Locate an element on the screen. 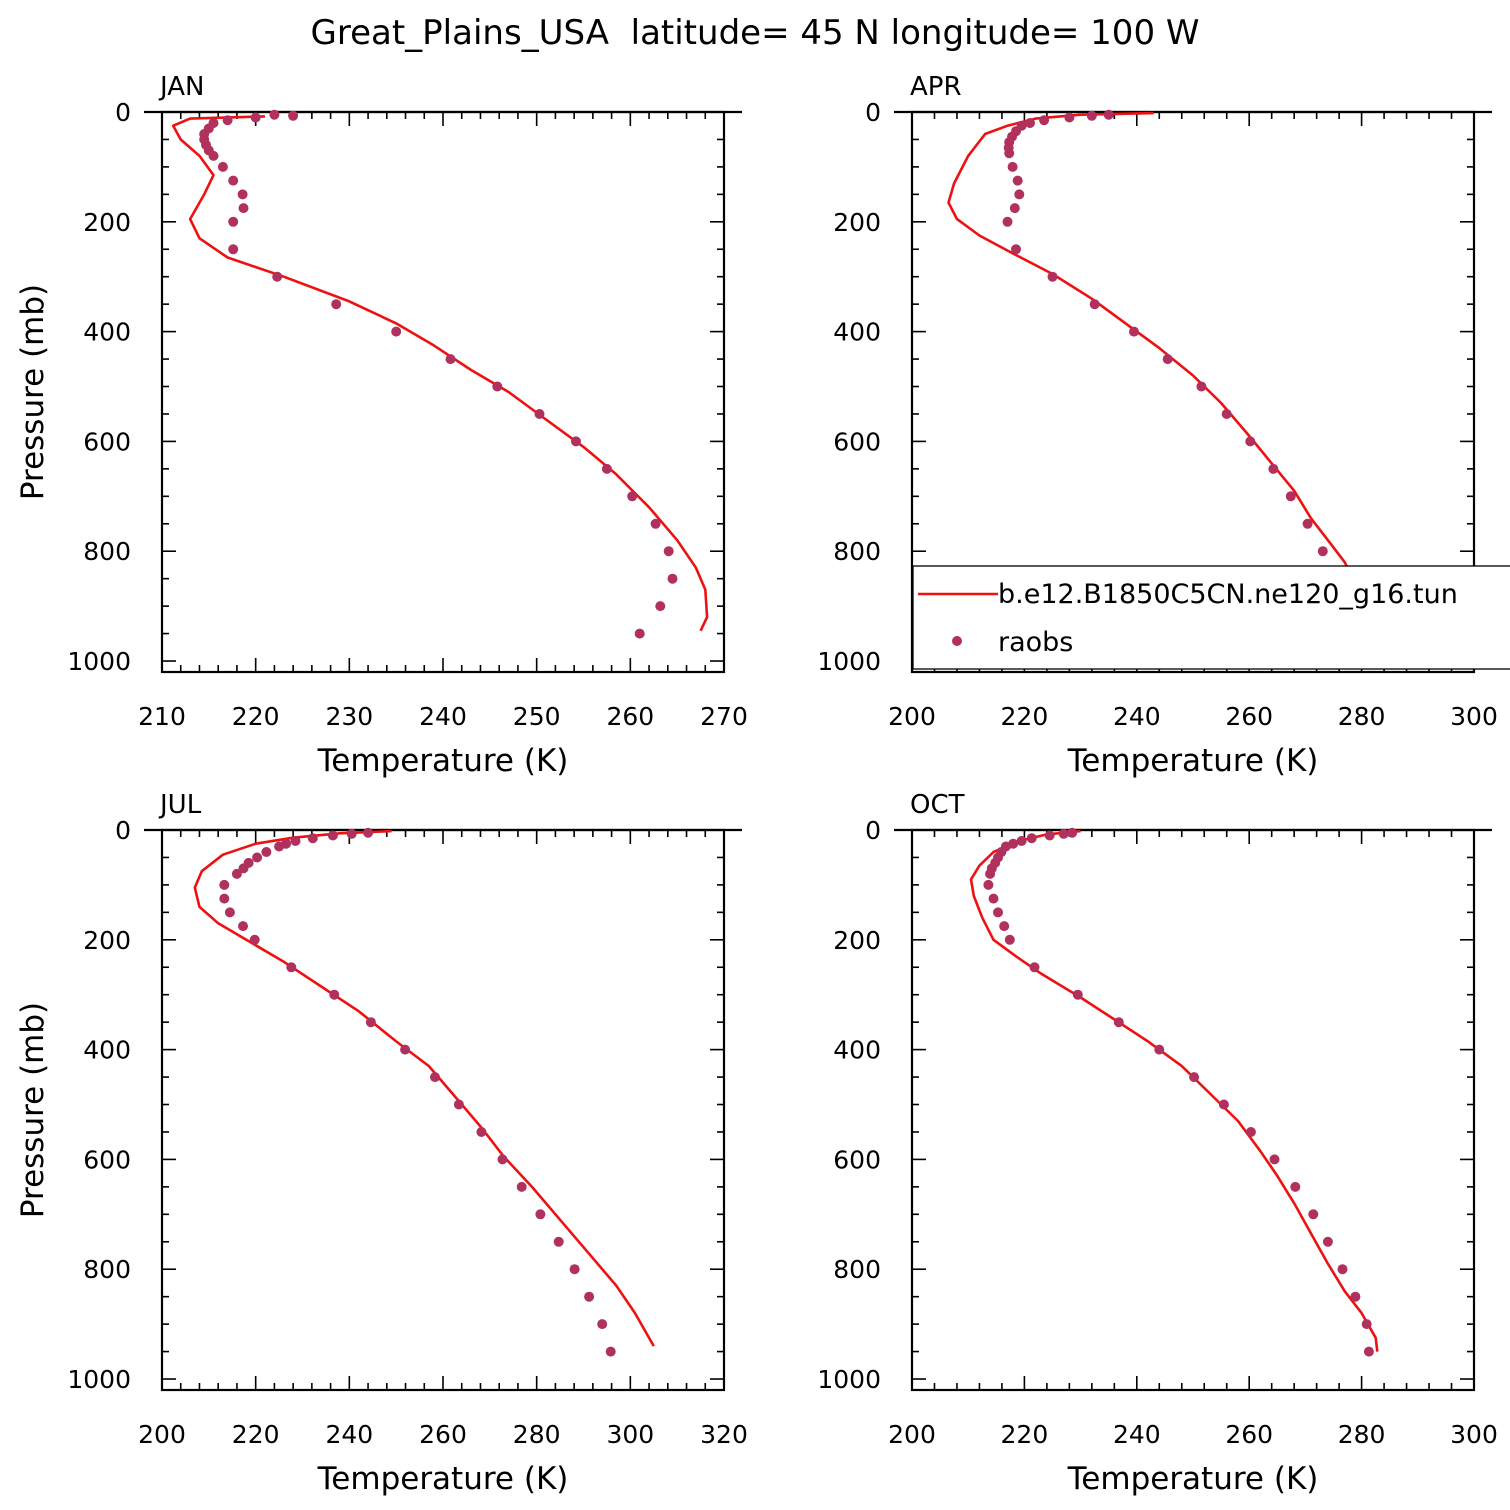 Image resolution: width=1510 pixels, height=1510 pixels. x-tick-label: 240 is located at coordinates (1137, 716).